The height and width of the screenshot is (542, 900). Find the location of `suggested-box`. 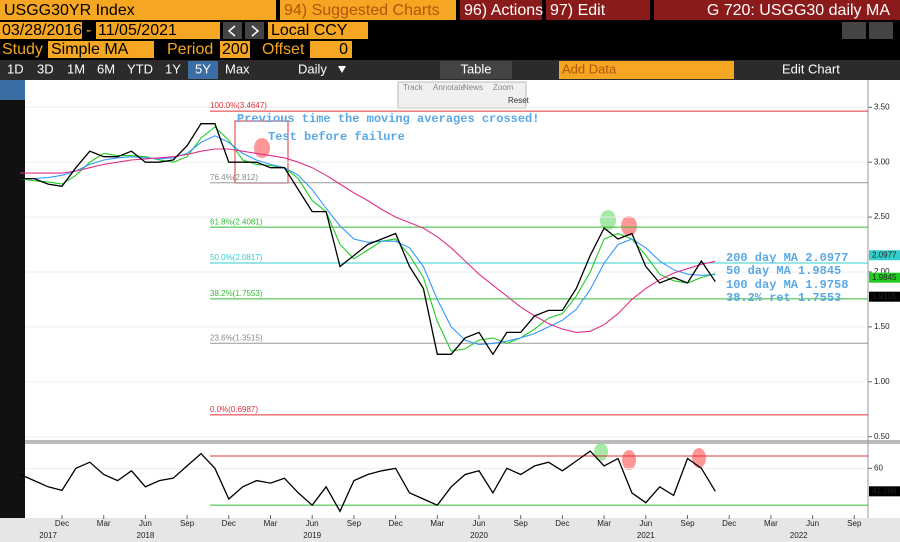

suggested-box is located at coordinates (368, 10).